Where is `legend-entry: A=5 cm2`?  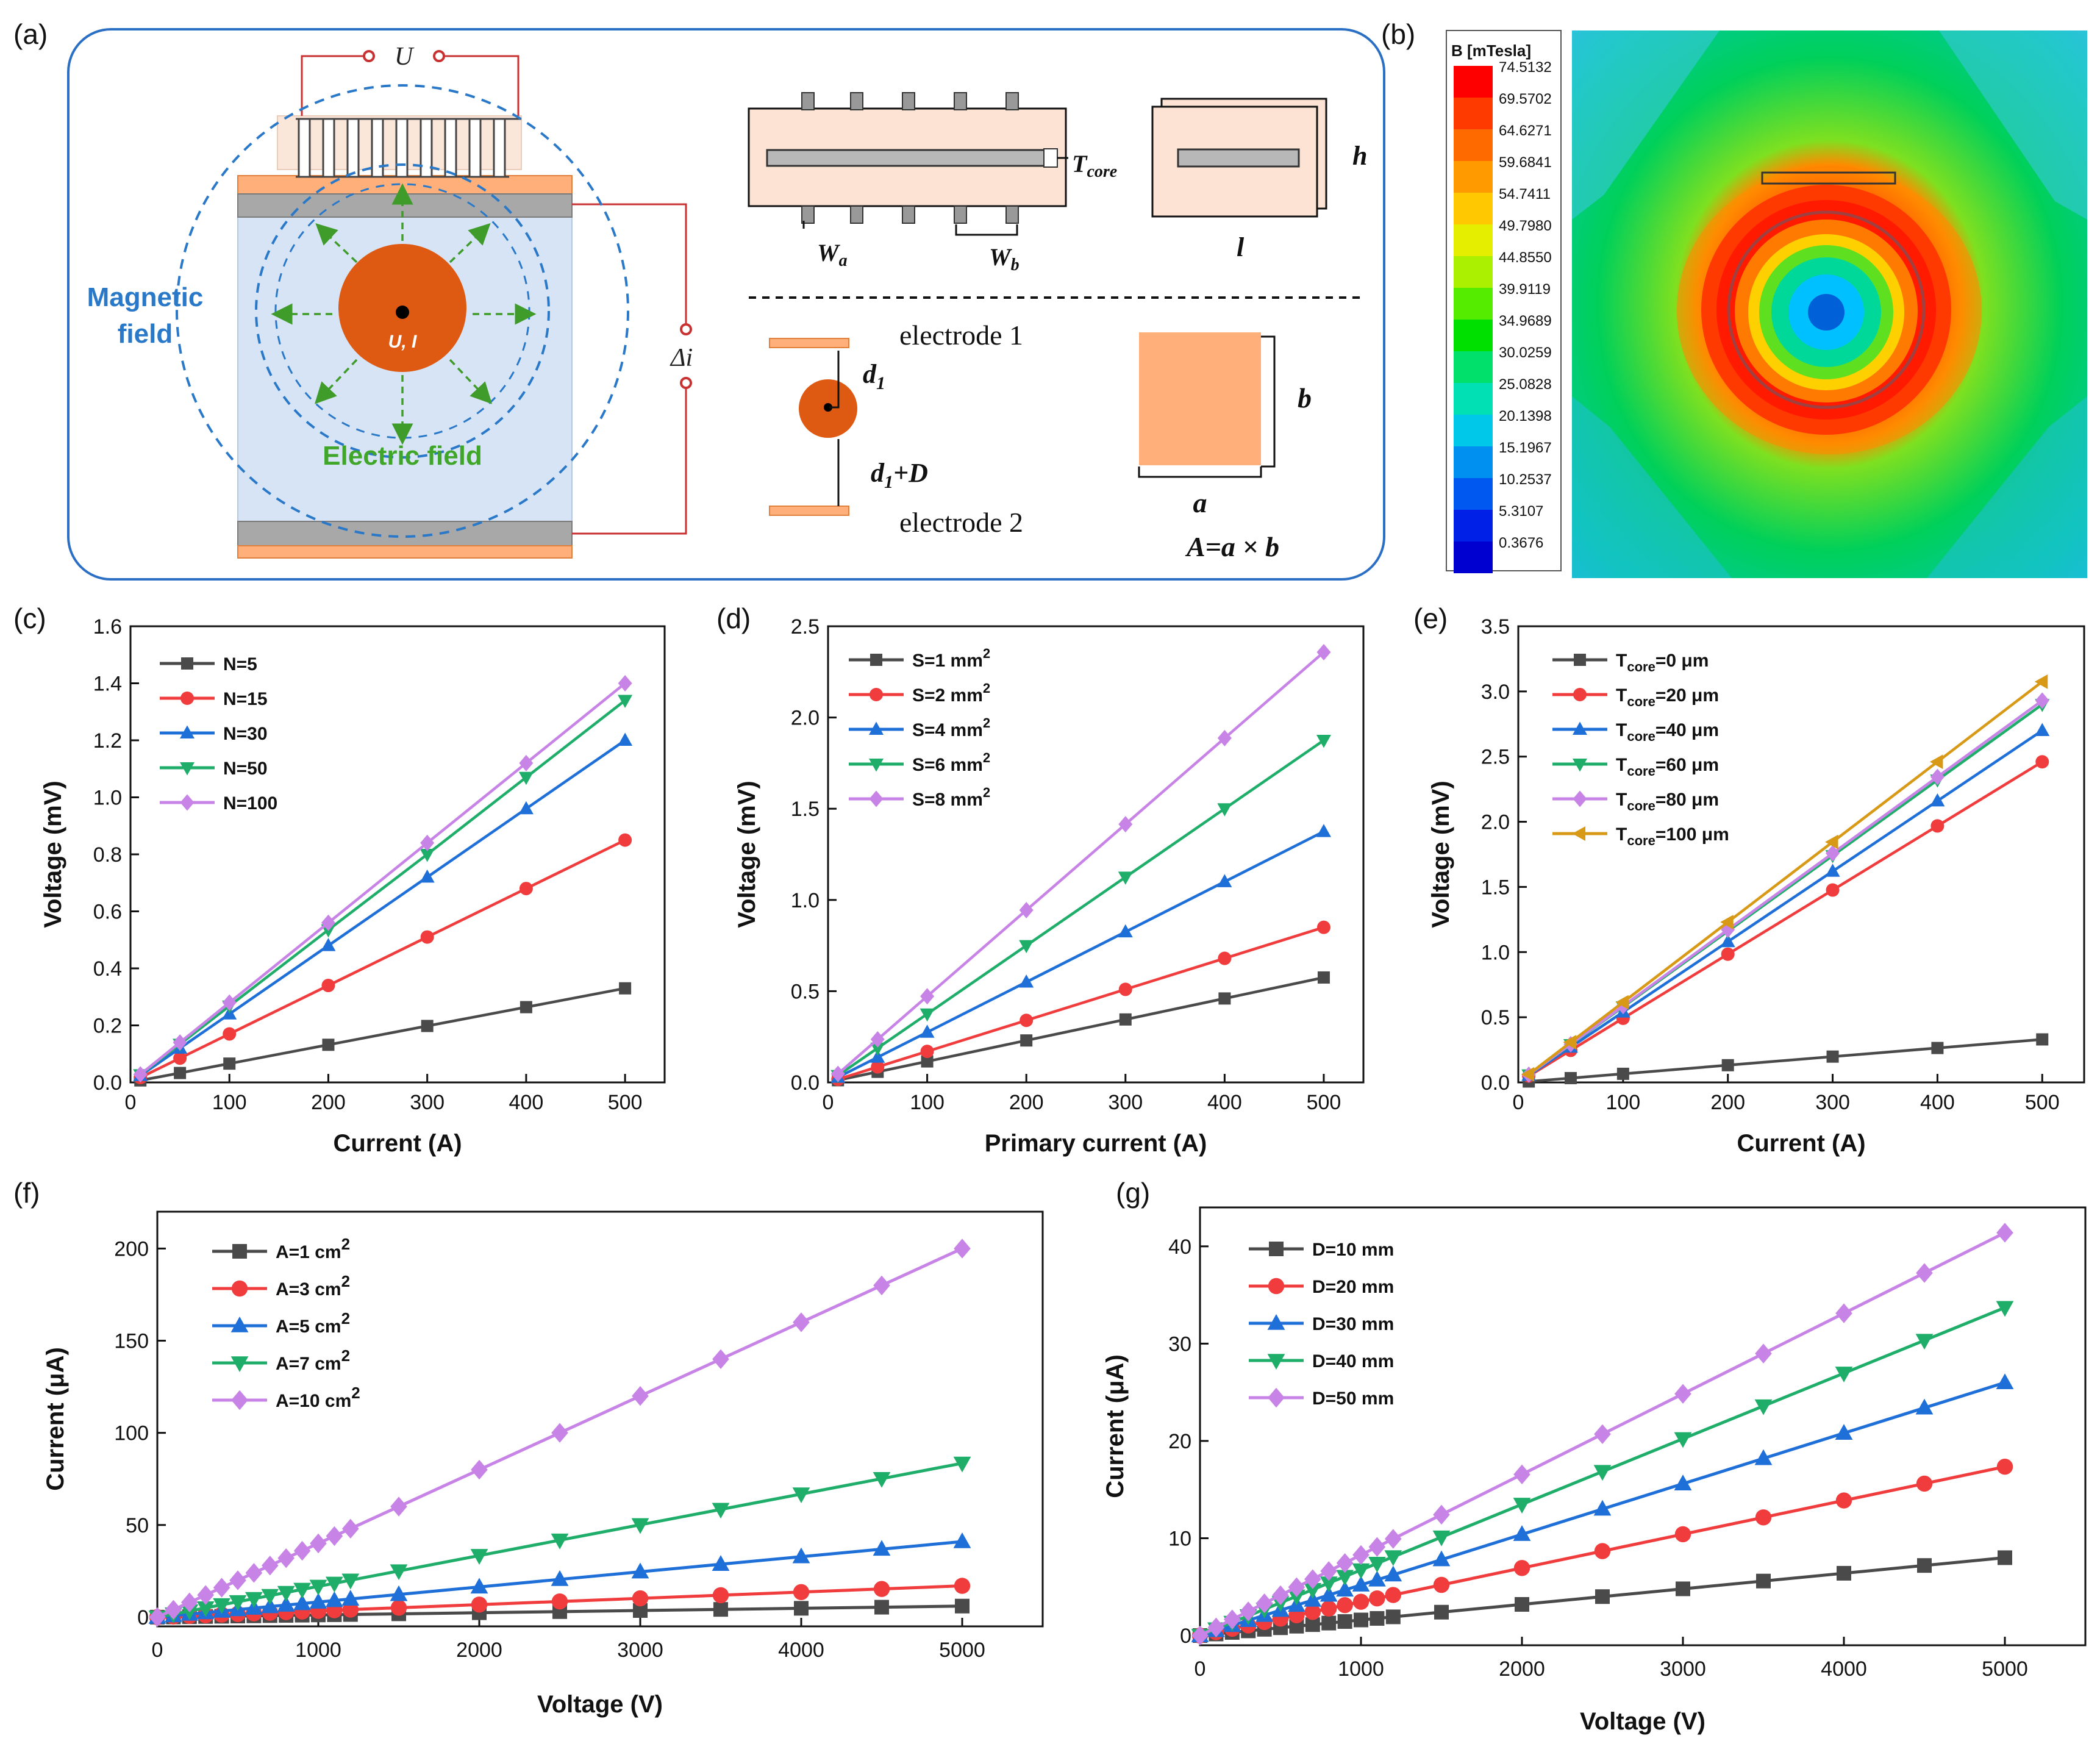 legend-entry: A=5 cm2 is located at coordinates (281, 1323).